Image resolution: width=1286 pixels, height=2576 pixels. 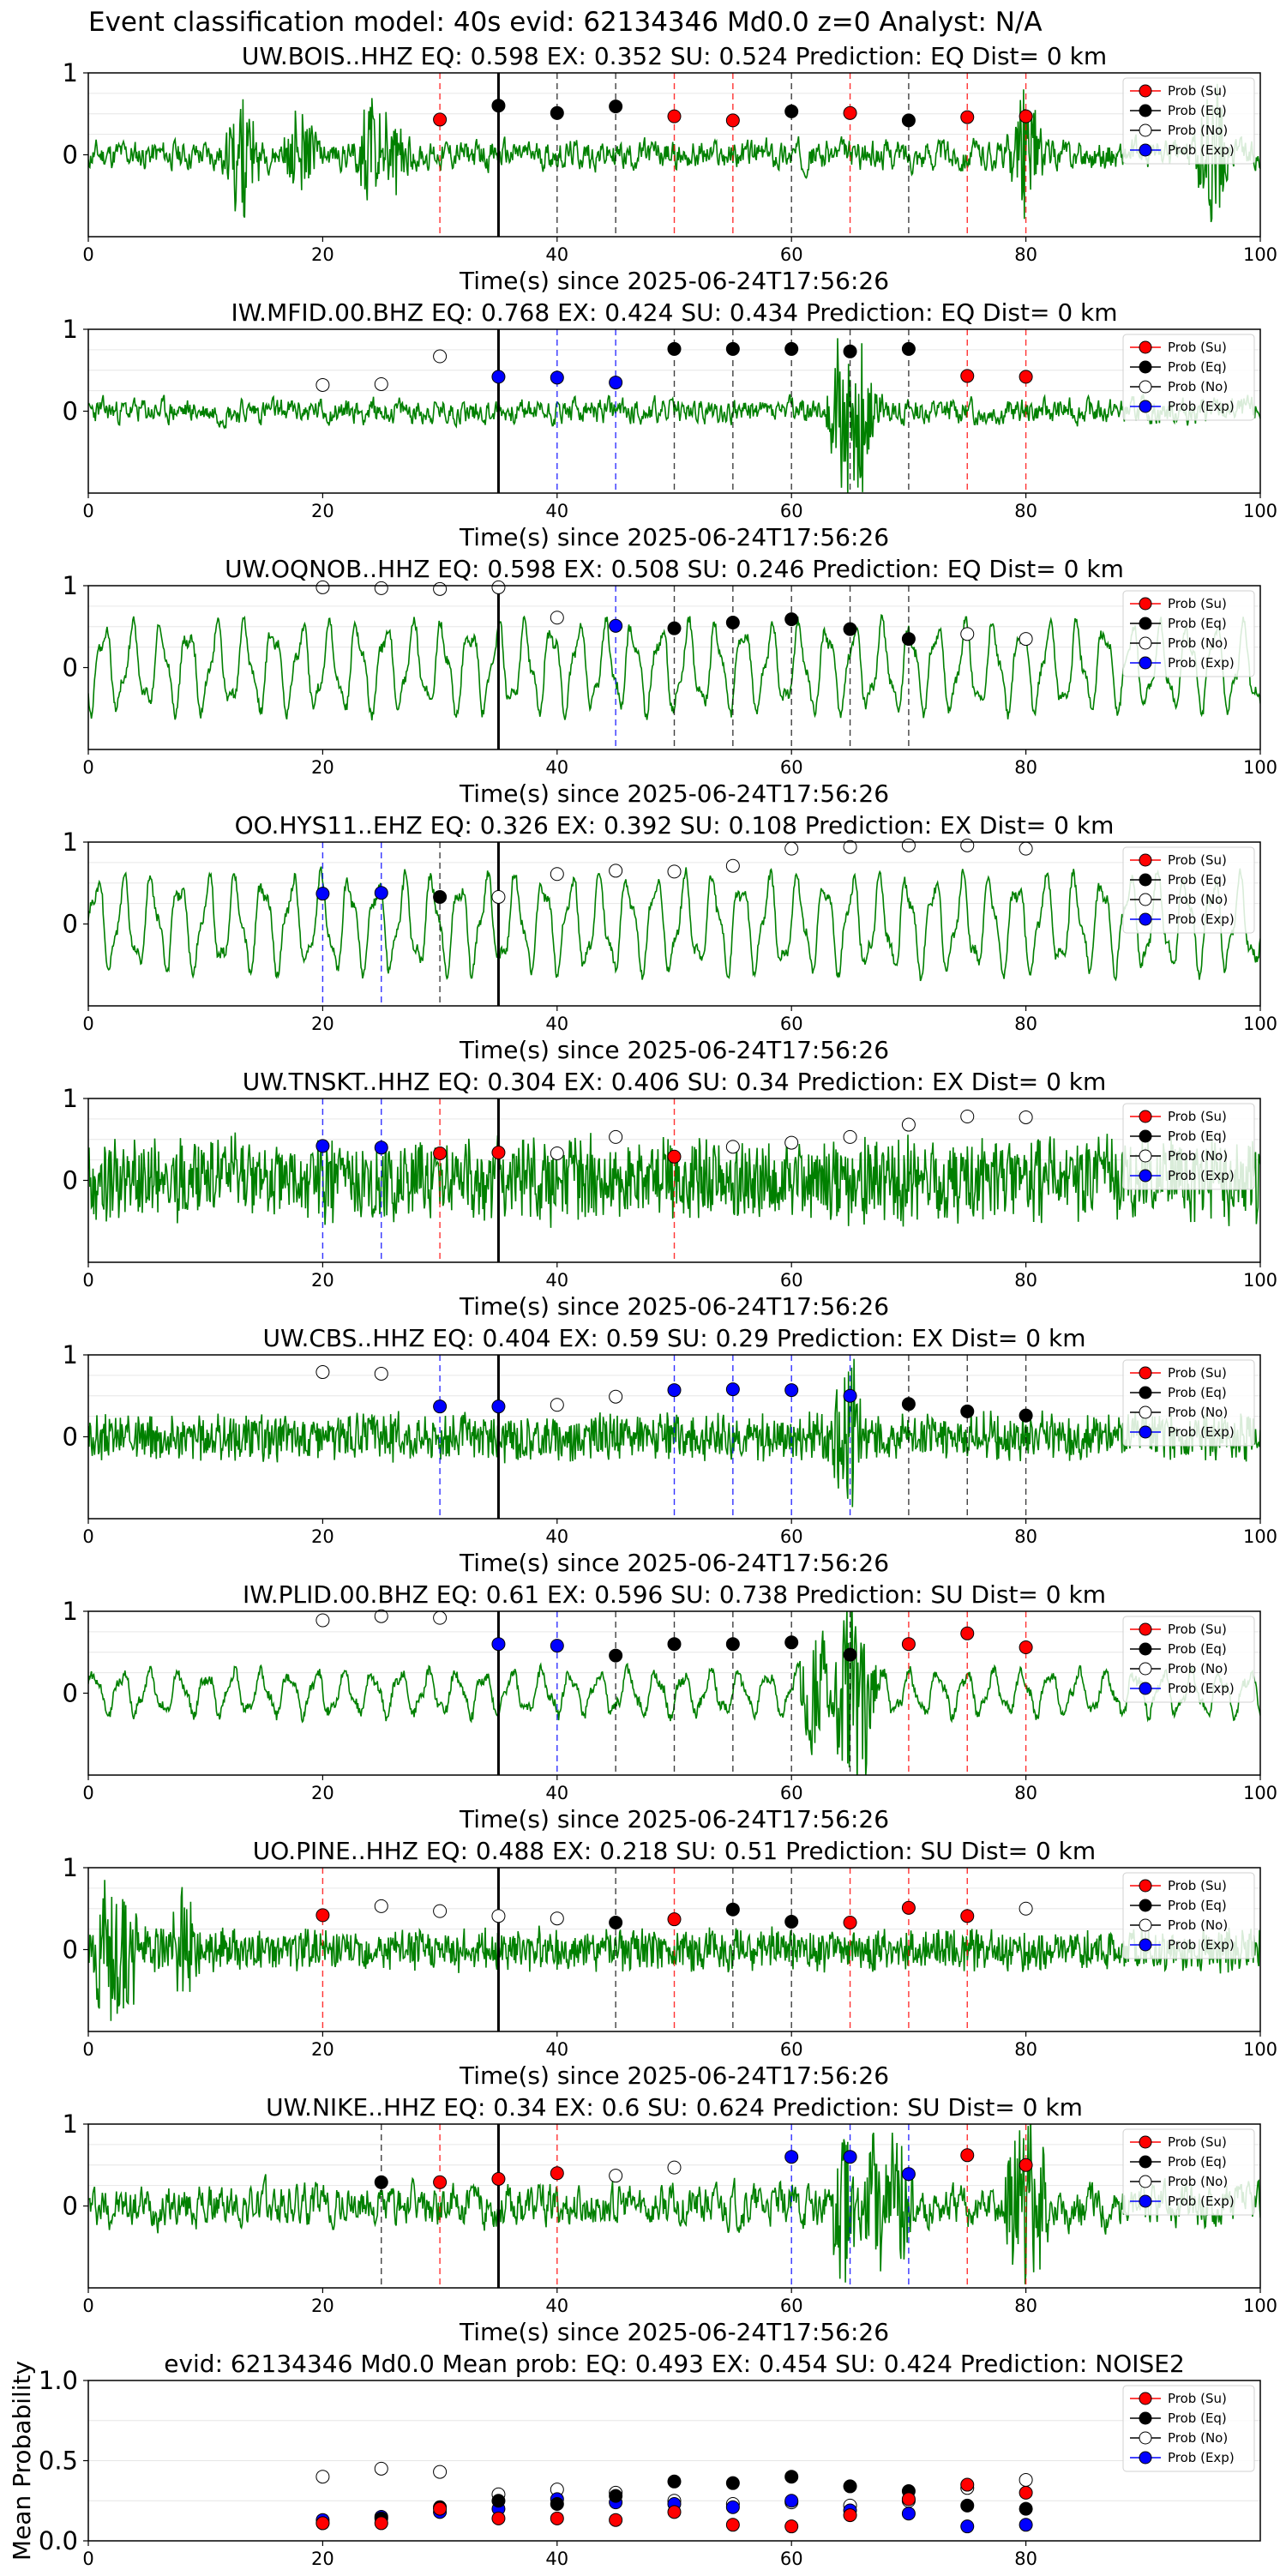 I want to click on panel-5-xtick-label: 0, so click(x=87, y=1280).